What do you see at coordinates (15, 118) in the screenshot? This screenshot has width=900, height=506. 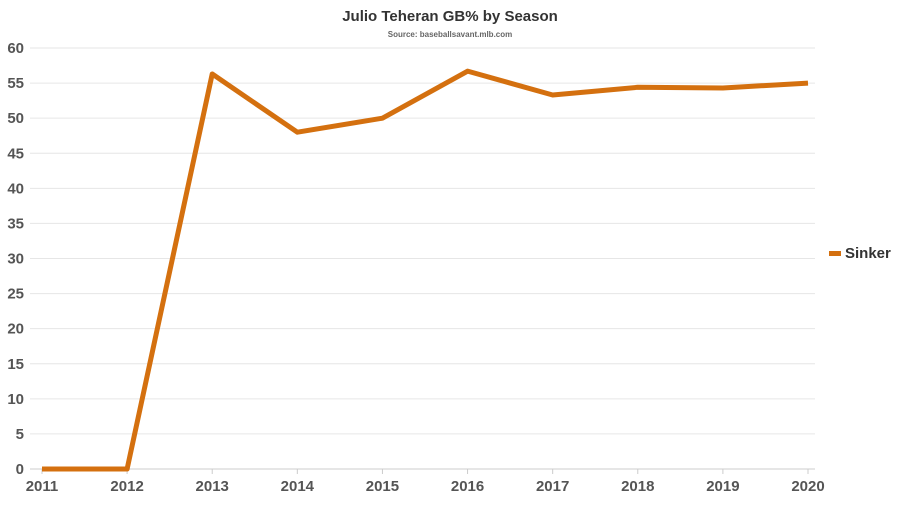 I see `y-tick-label: 50` at bounding box center [15, 118].